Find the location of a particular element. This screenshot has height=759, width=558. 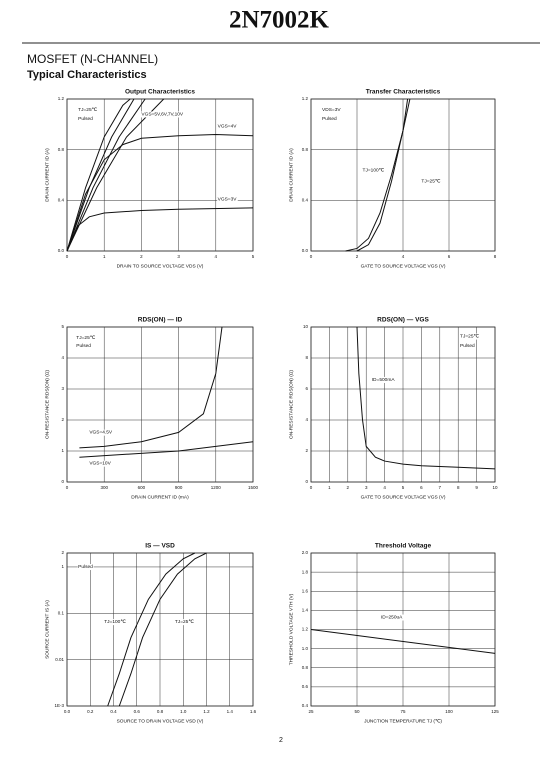

y-tick-label: 1E-3 is located at coordinates (59, 705).